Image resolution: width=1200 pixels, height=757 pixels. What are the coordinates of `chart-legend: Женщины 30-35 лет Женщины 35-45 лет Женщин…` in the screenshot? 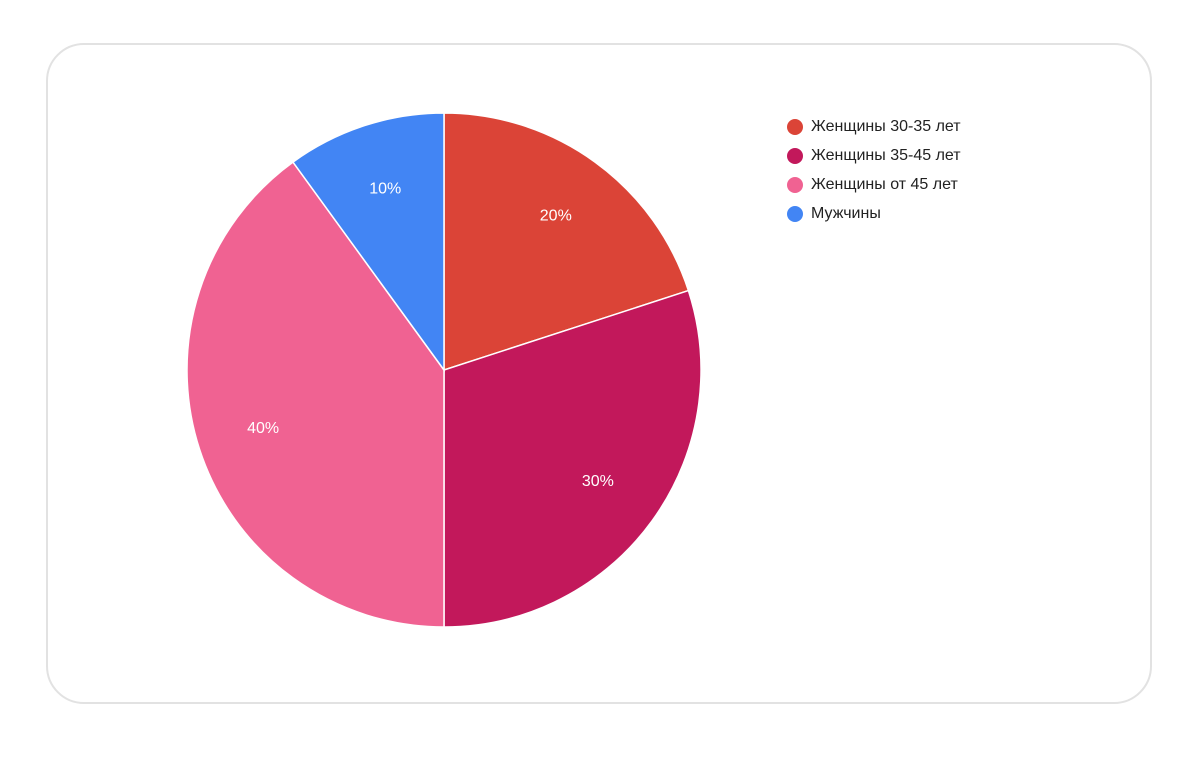 It's located at (947, 170).